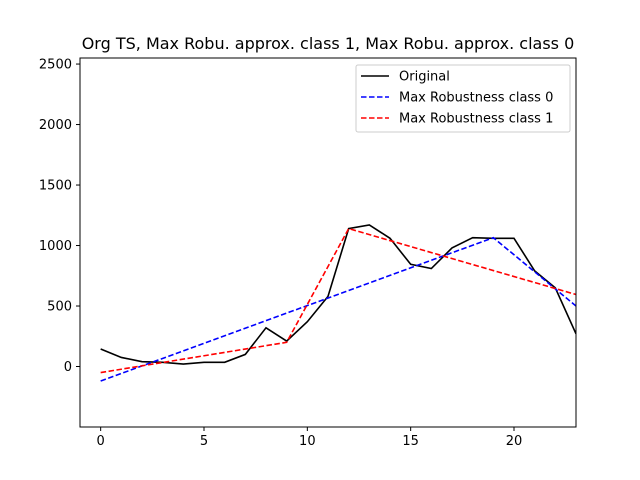  What do you see at coordinates (55, 125) in the screenshot?
I see `y-tick-label: 2000` at bounding box center [55, 125].